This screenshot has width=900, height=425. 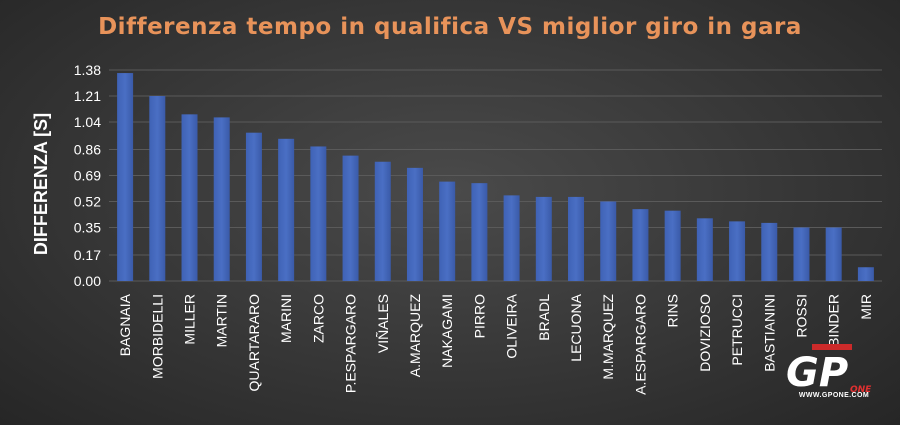 I want to click on y-tick-label: 0.35, so click(x=87, y=227).